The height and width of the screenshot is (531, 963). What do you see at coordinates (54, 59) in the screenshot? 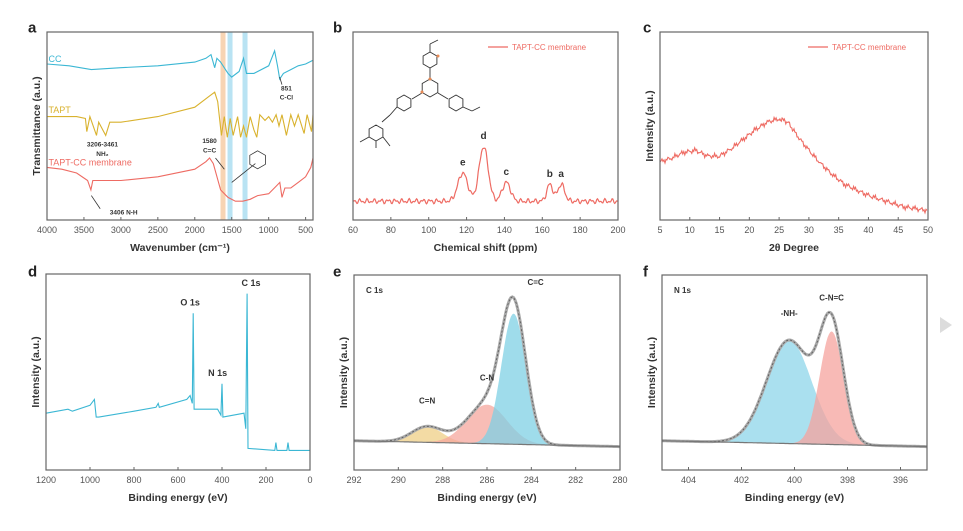
I see `series-label: CC` at bounding box center [54, 59].